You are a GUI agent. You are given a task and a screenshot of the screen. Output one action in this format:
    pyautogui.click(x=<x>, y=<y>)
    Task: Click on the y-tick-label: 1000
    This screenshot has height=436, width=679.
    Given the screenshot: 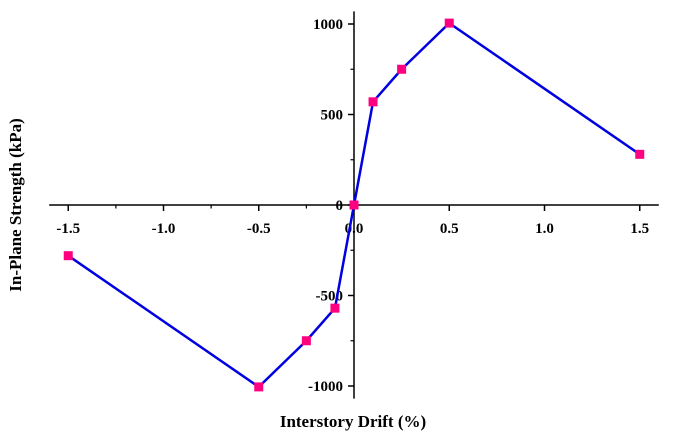 What is the action you would take?
    pyautogui.click(x=328, y=25)
    